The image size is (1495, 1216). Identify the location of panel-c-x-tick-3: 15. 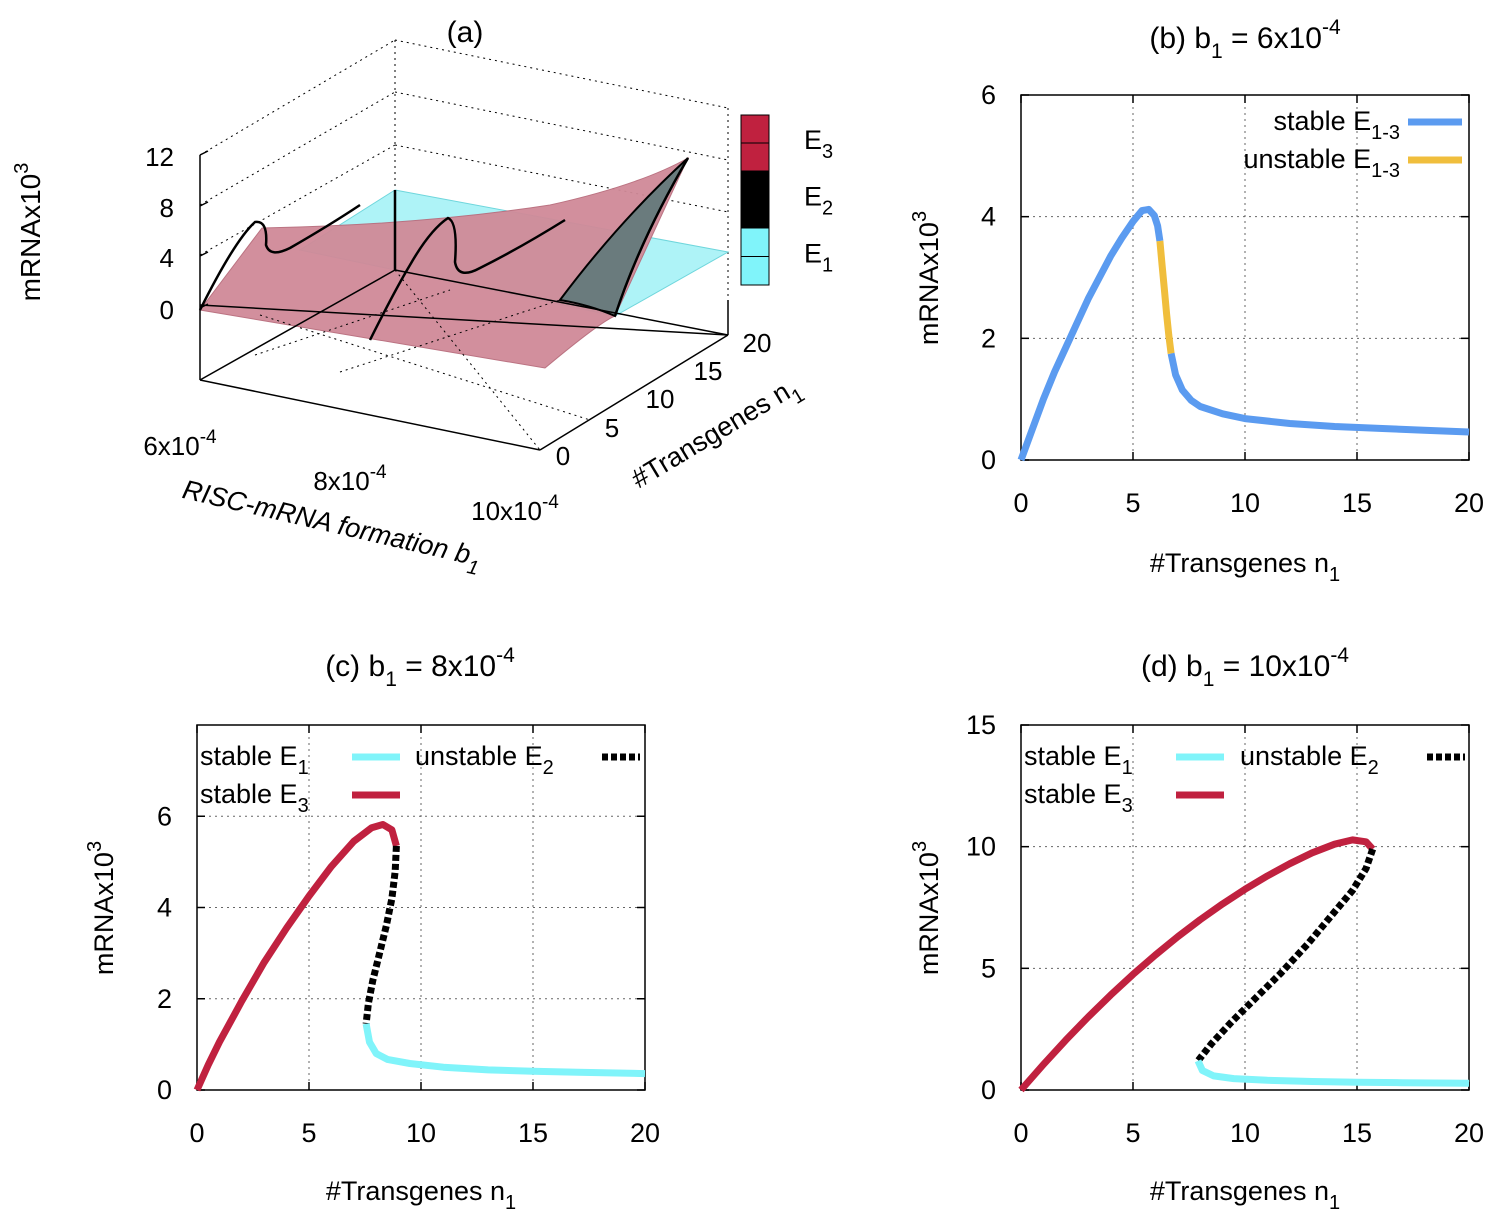
(533, 1133).